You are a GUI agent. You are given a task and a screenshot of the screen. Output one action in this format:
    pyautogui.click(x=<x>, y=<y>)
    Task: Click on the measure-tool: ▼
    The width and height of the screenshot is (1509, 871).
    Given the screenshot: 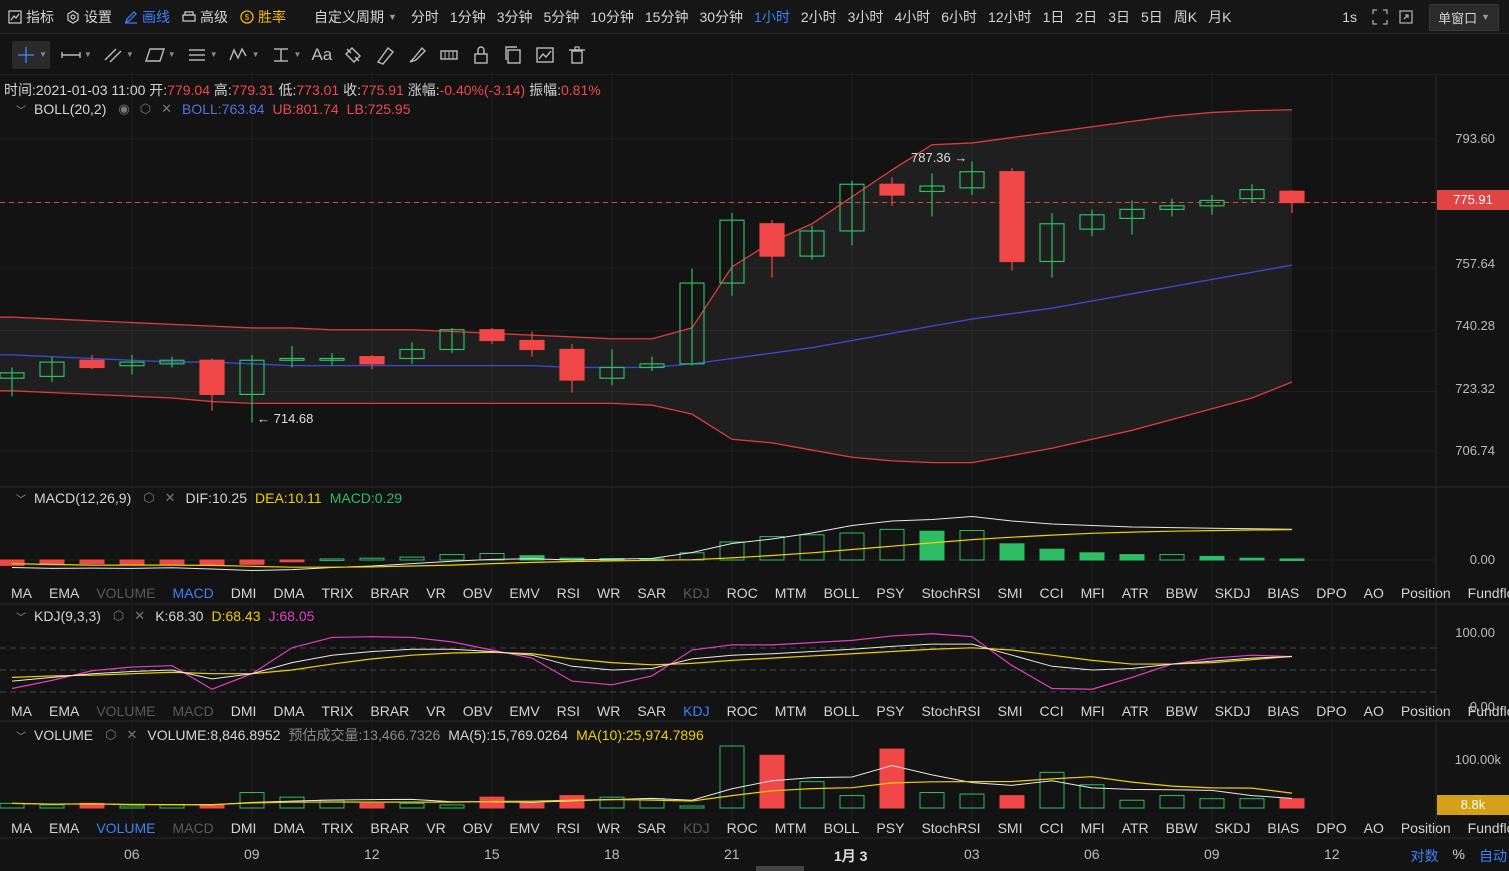 What is the action you would take?
    pyautogui.click(x=285, y=55)
    